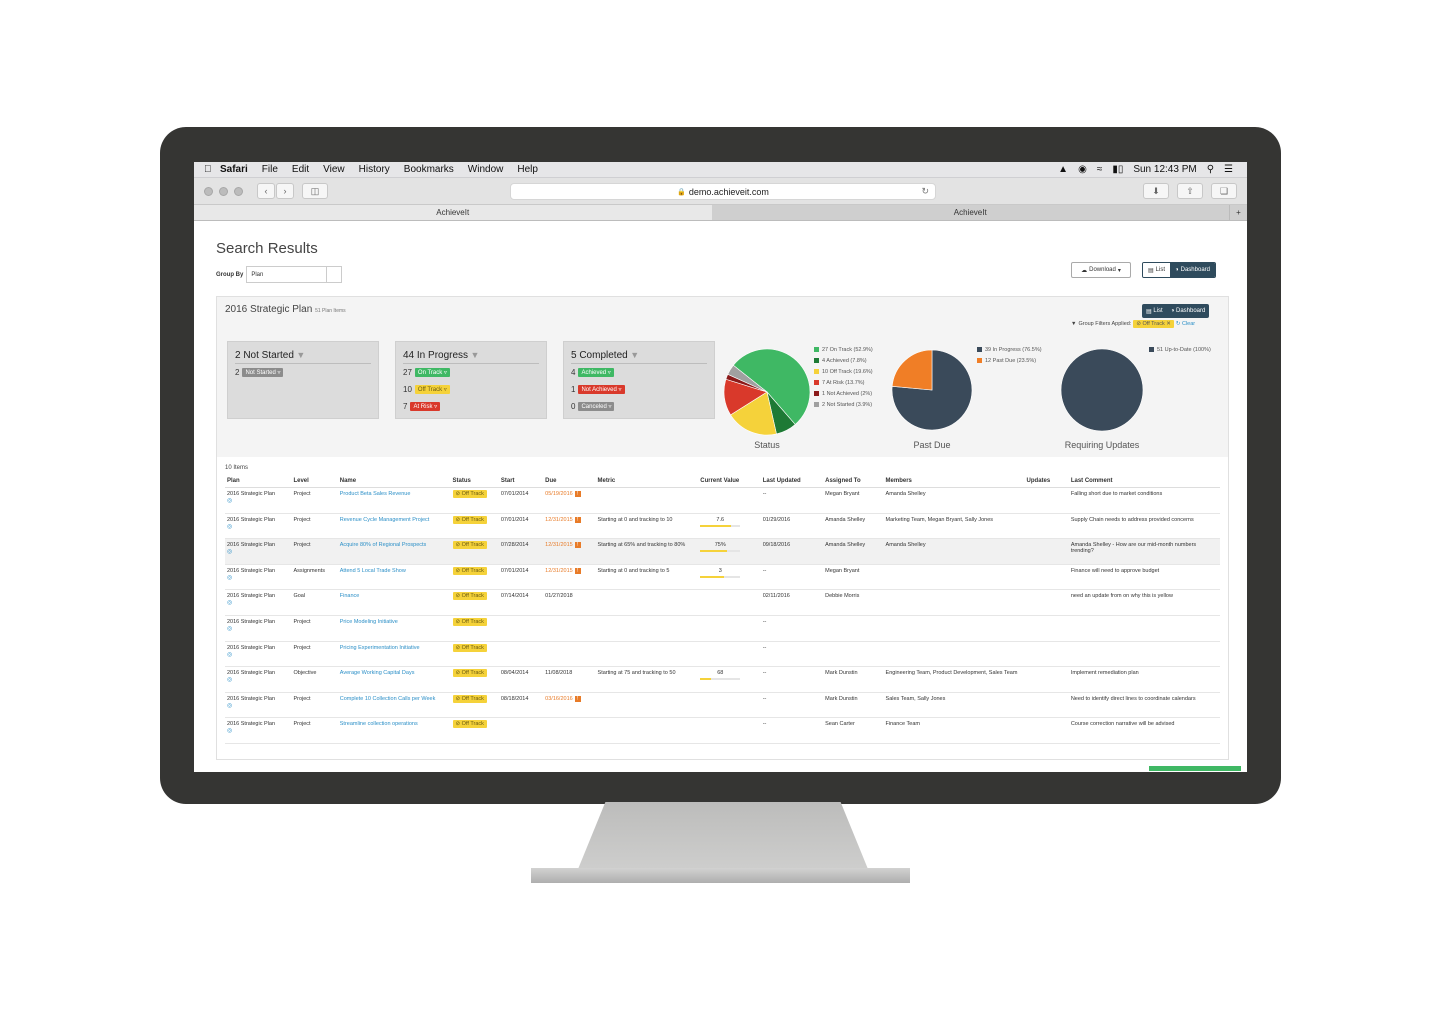 The image size is (1440, 1010). I want to click on legend-item: 27 On Track (52.9%), so click(843, 350).